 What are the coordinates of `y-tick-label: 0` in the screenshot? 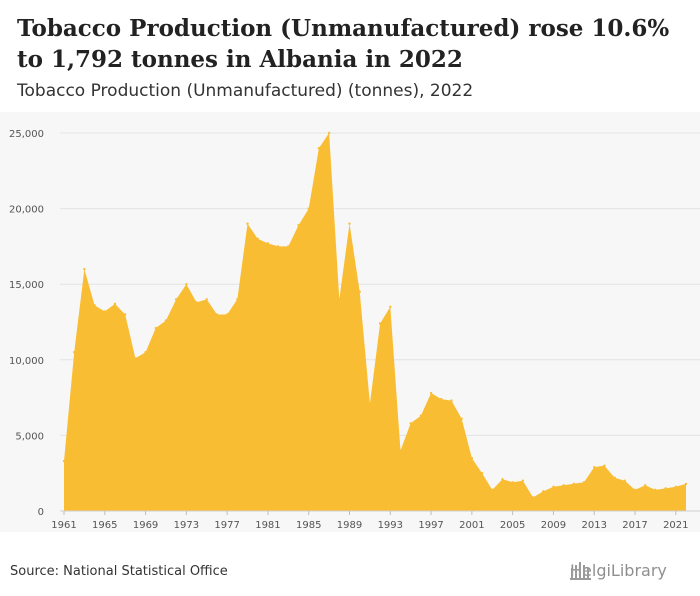 It's located at (41, 512).